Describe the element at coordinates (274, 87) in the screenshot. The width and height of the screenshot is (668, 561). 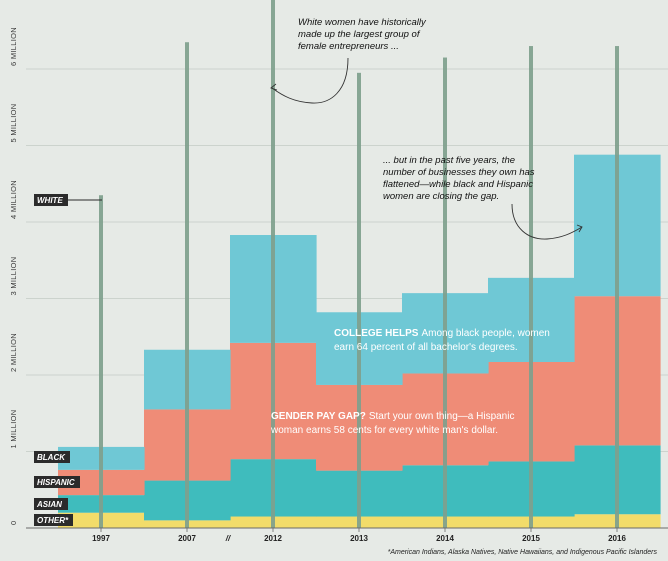
I see `annotation-top-arrowhead` at that location.